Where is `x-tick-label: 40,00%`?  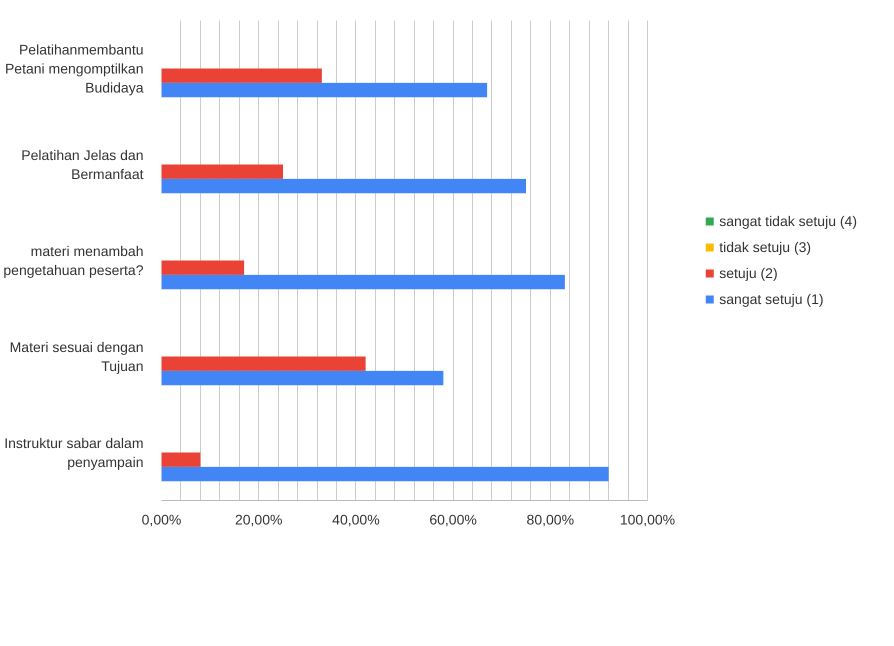 x-tick-label: 40,00% is located at coordinates (356, 520).